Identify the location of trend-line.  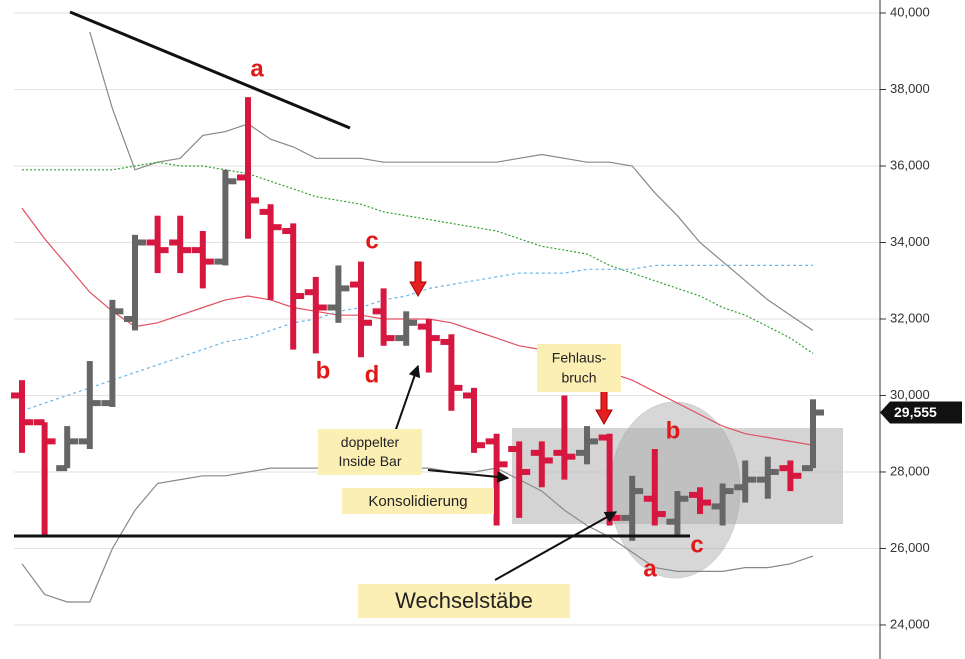
(210, 70).